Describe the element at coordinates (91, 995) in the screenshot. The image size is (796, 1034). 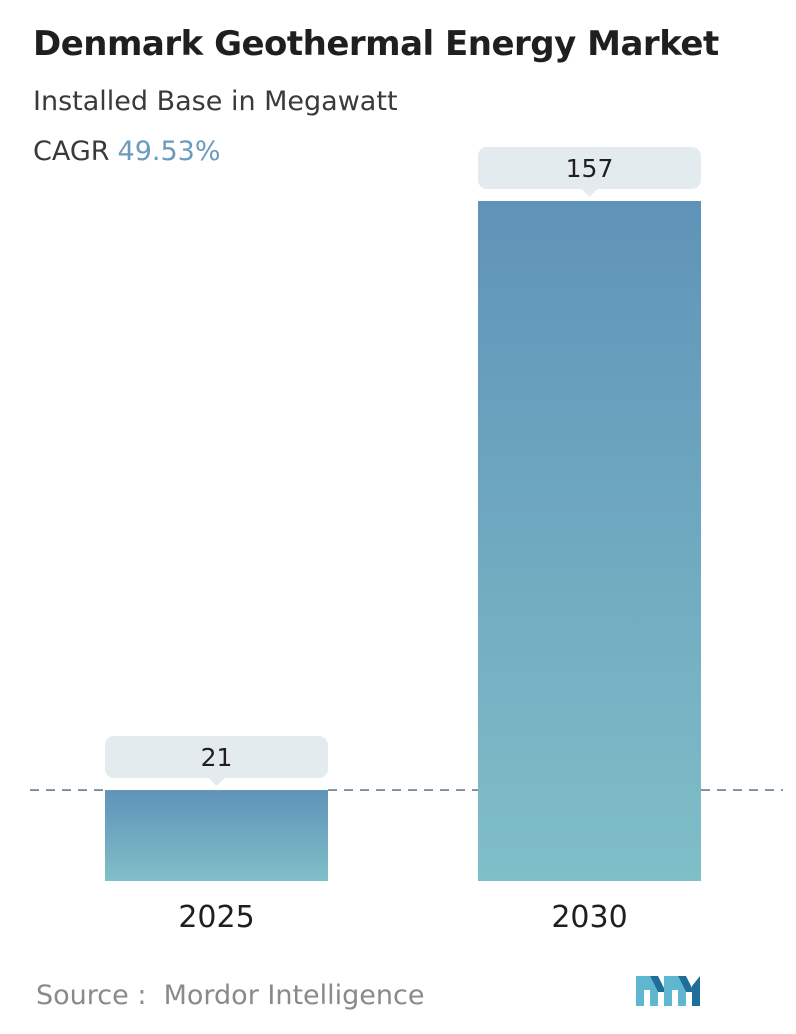
I see `source-label: Source :` at that location.